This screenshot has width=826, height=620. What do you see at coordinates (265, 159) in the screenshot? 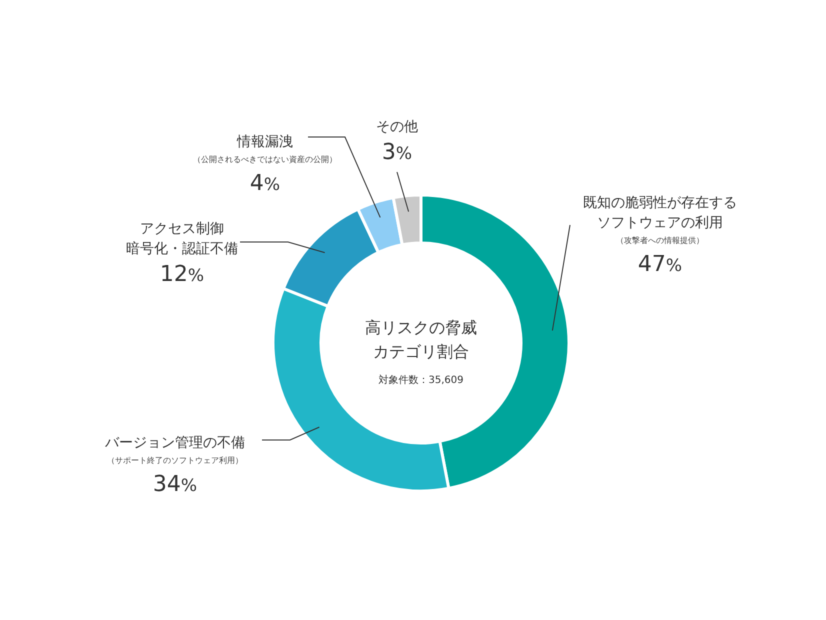
I see `annotation: （公開されるべきではない資産の公開）` at bounding box center [265, 159].